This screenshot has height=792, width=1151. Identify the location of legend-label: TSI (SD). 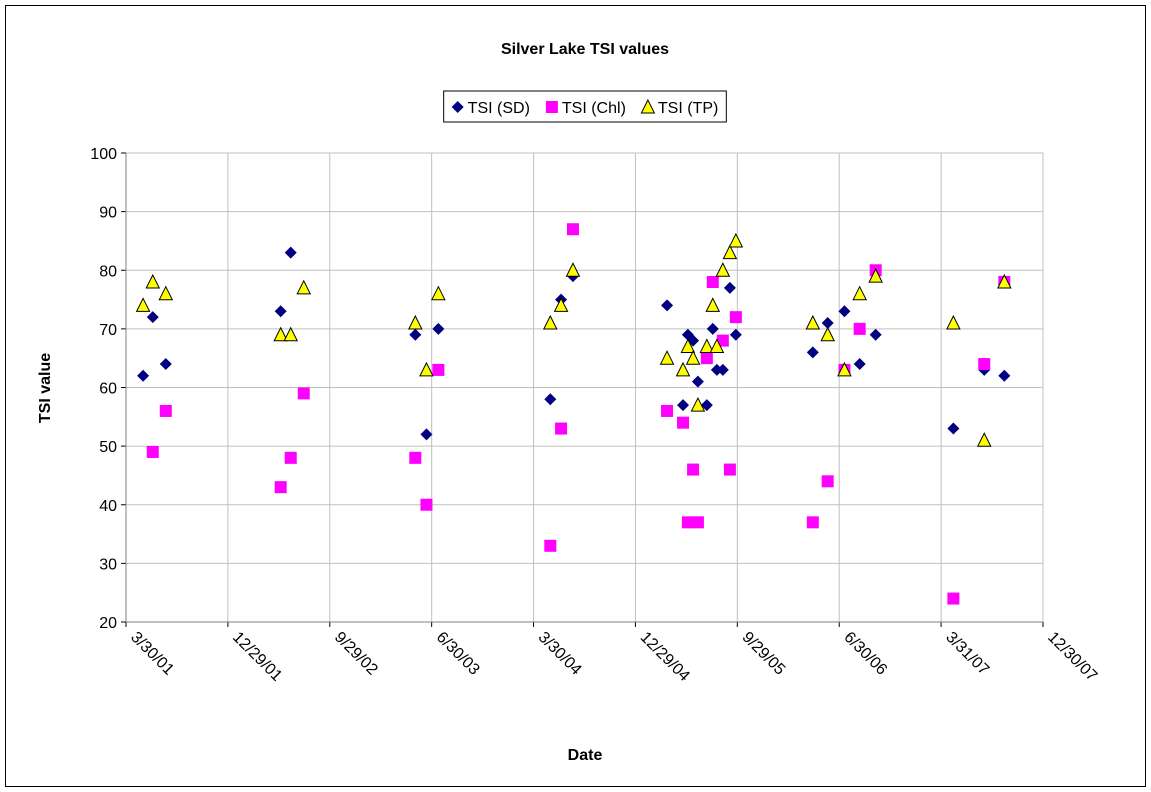
(499, 108).